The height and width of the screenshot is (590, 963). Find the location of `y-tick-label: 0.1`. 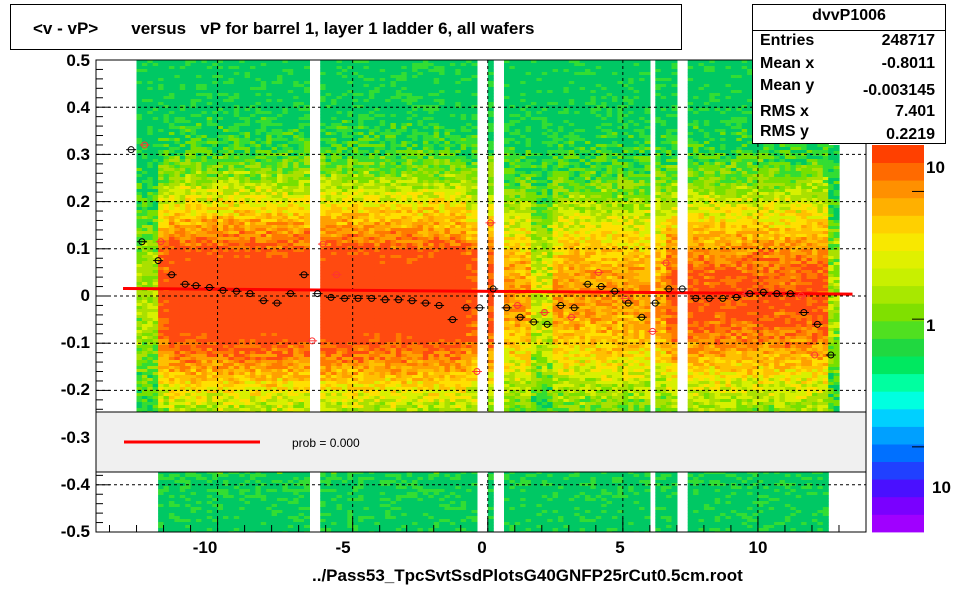

y-tick-label: 0.1 is located at coordinates (78, 248).